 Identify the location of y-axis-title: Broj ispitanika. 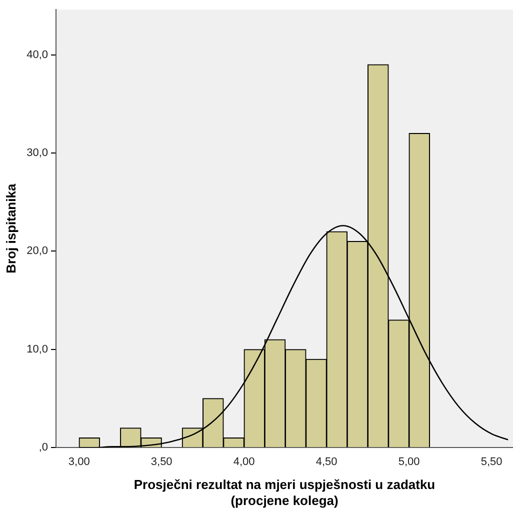
(10, 228).